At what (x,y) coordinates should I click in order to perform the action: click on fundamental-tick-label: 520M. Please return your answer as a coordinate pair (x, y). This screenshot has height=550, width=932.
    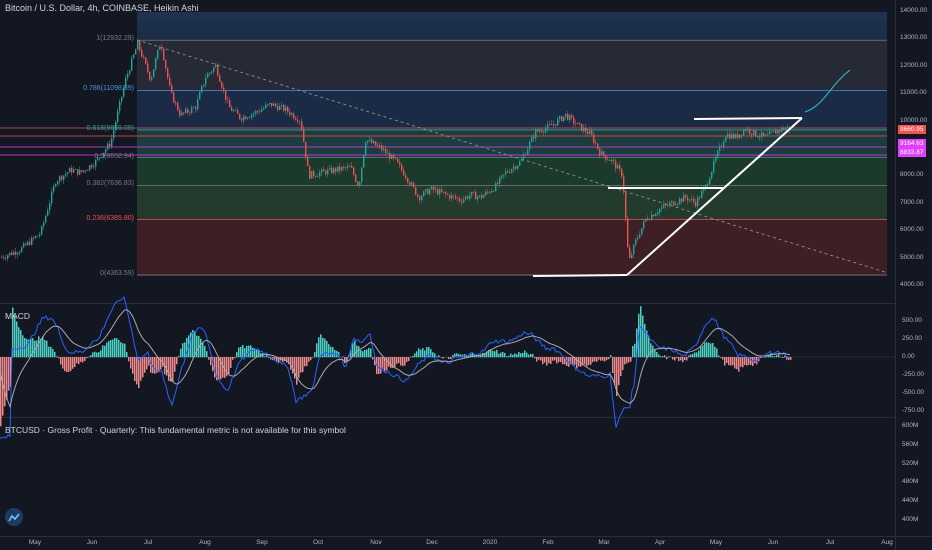
    Looking at the image, I should click on (910, 463).